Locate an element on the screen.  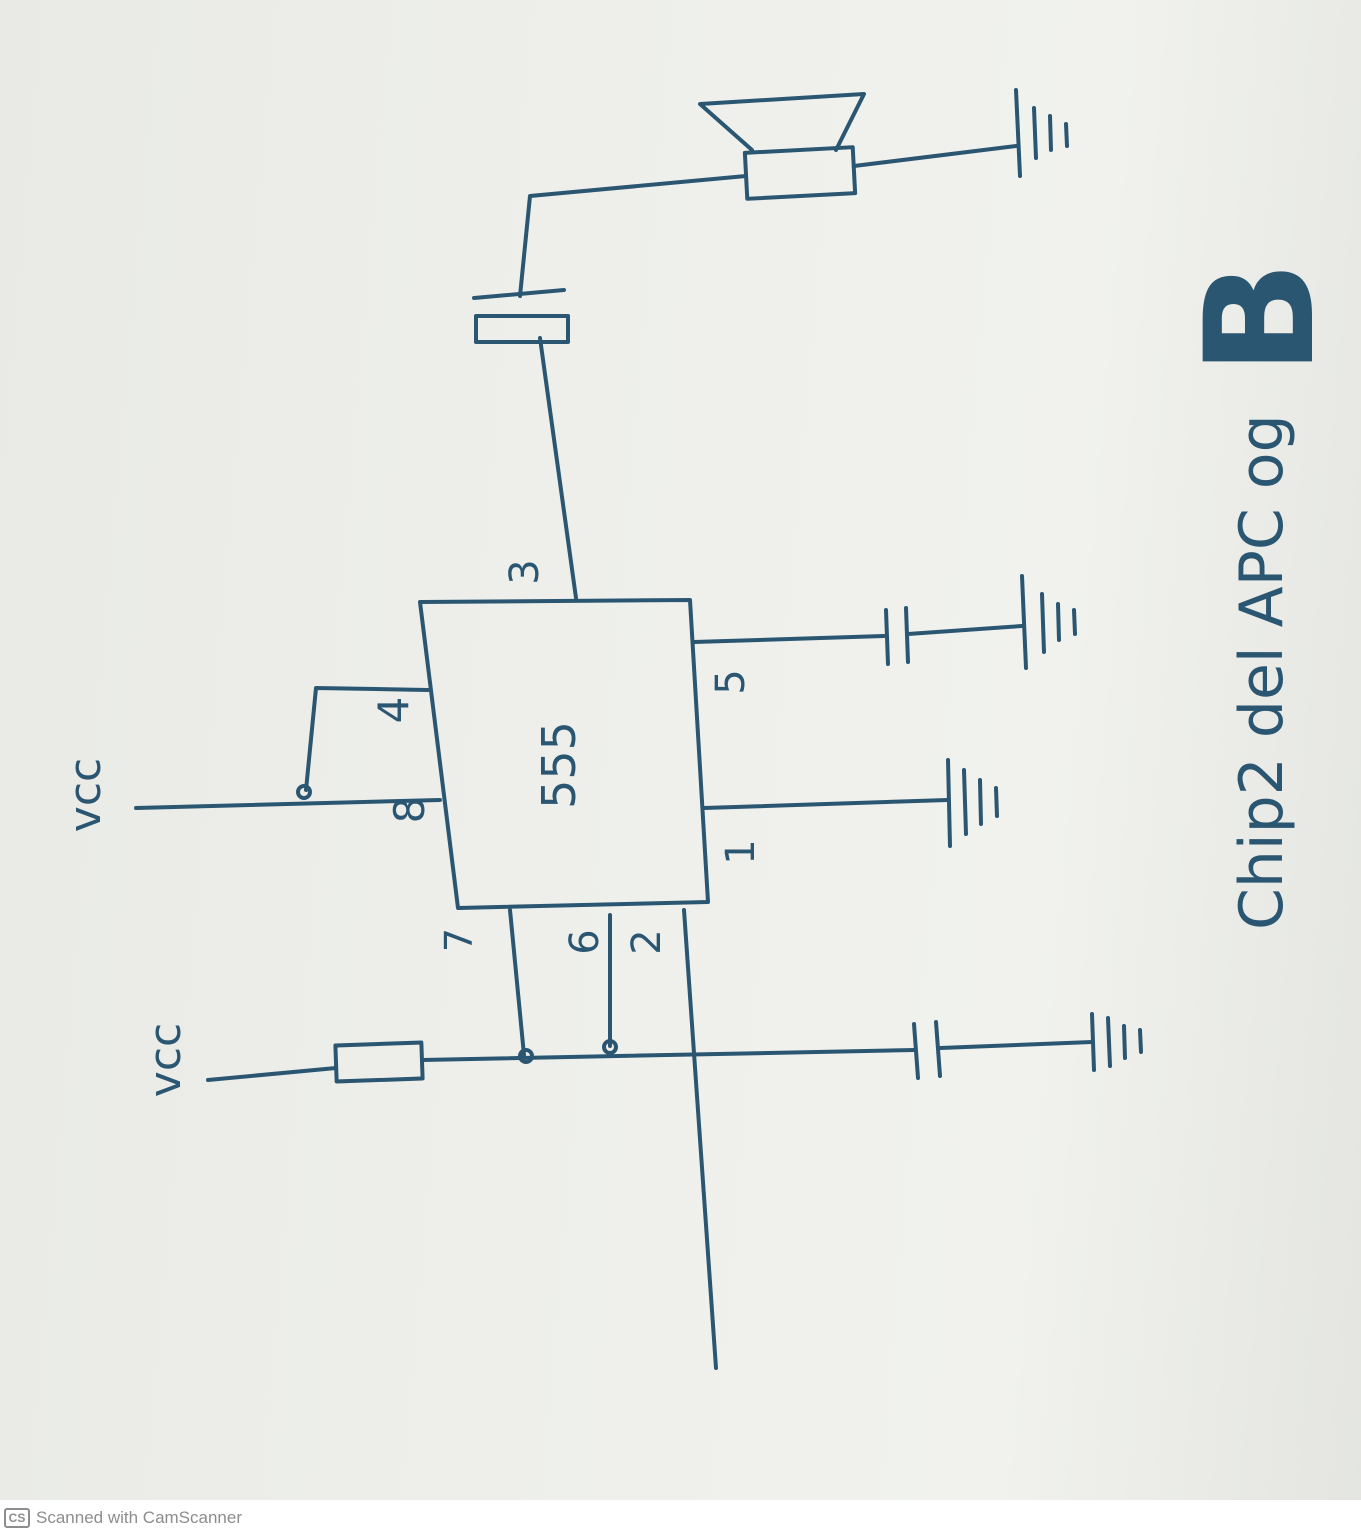
junction-pin6 is located at coordinates (610, 1047).